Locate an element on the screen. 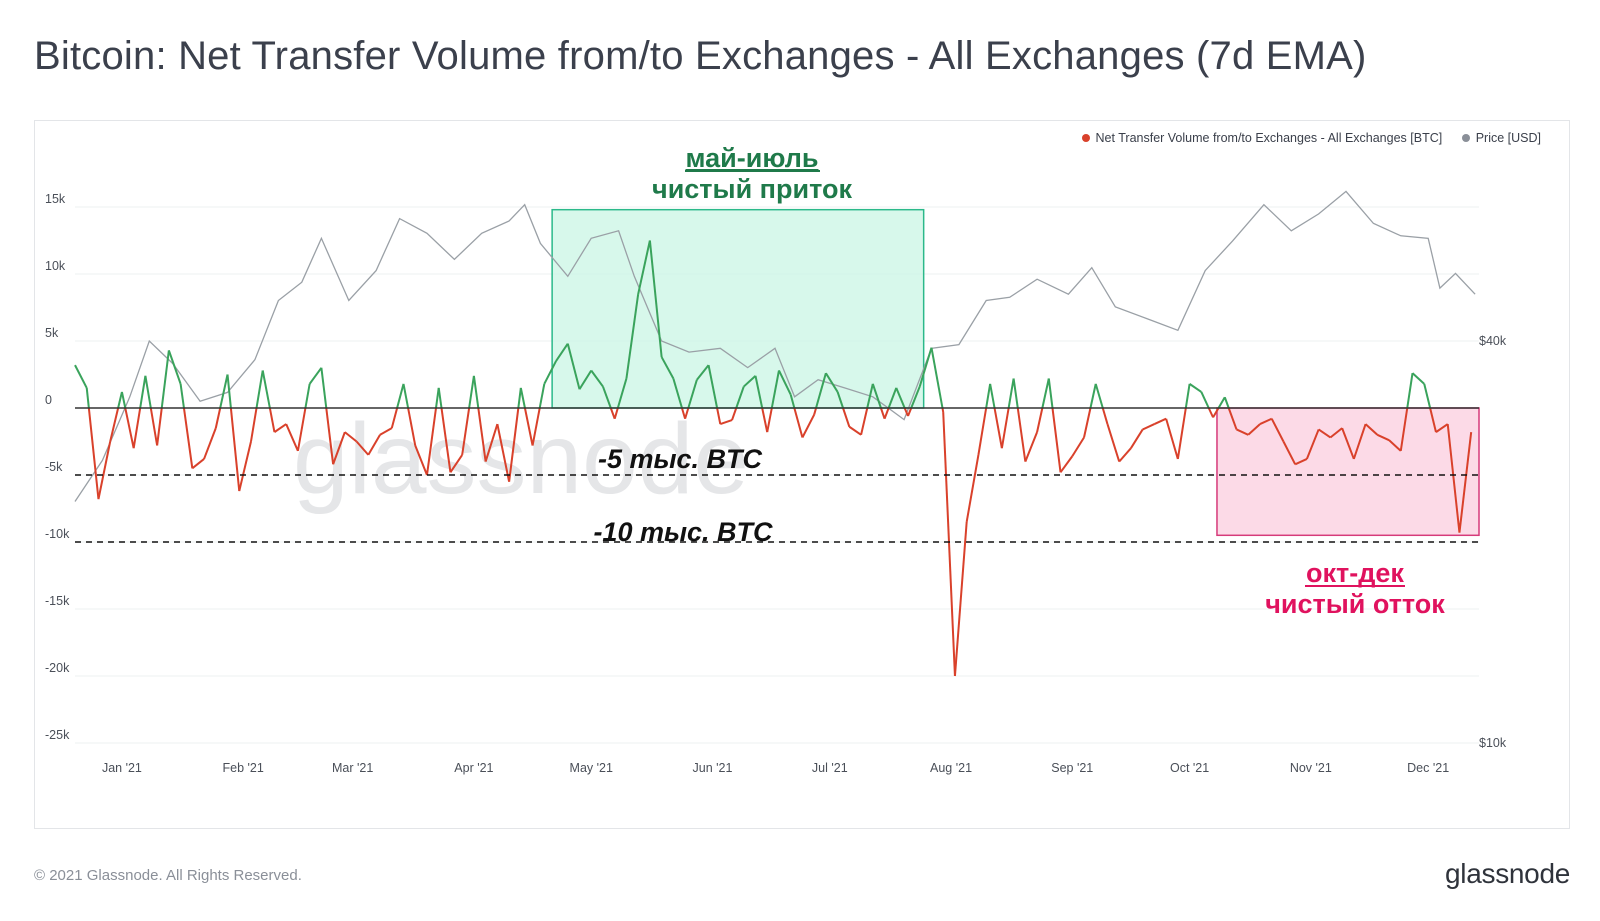 Image resolution: width=1600 pixels, height=921 pixels. footer-logo: glassnode is located at coordinates (1507, 873).